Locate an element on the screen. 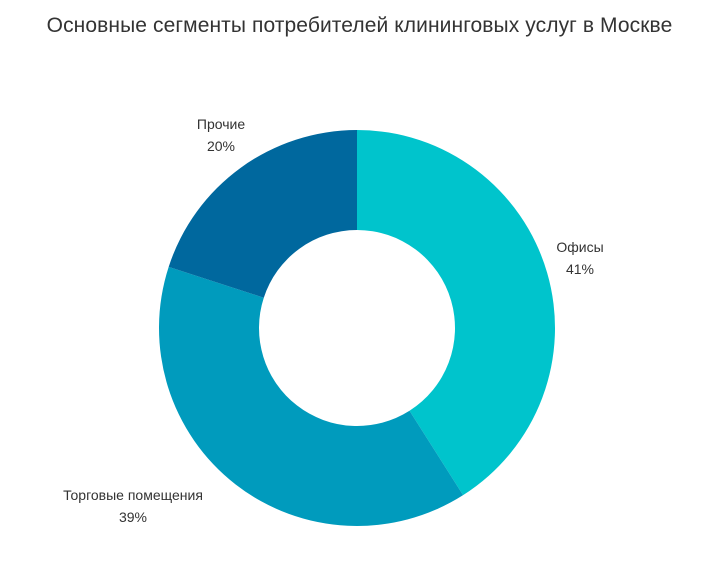  slice-label-2: Прочие is located at coordinates (221, 124).